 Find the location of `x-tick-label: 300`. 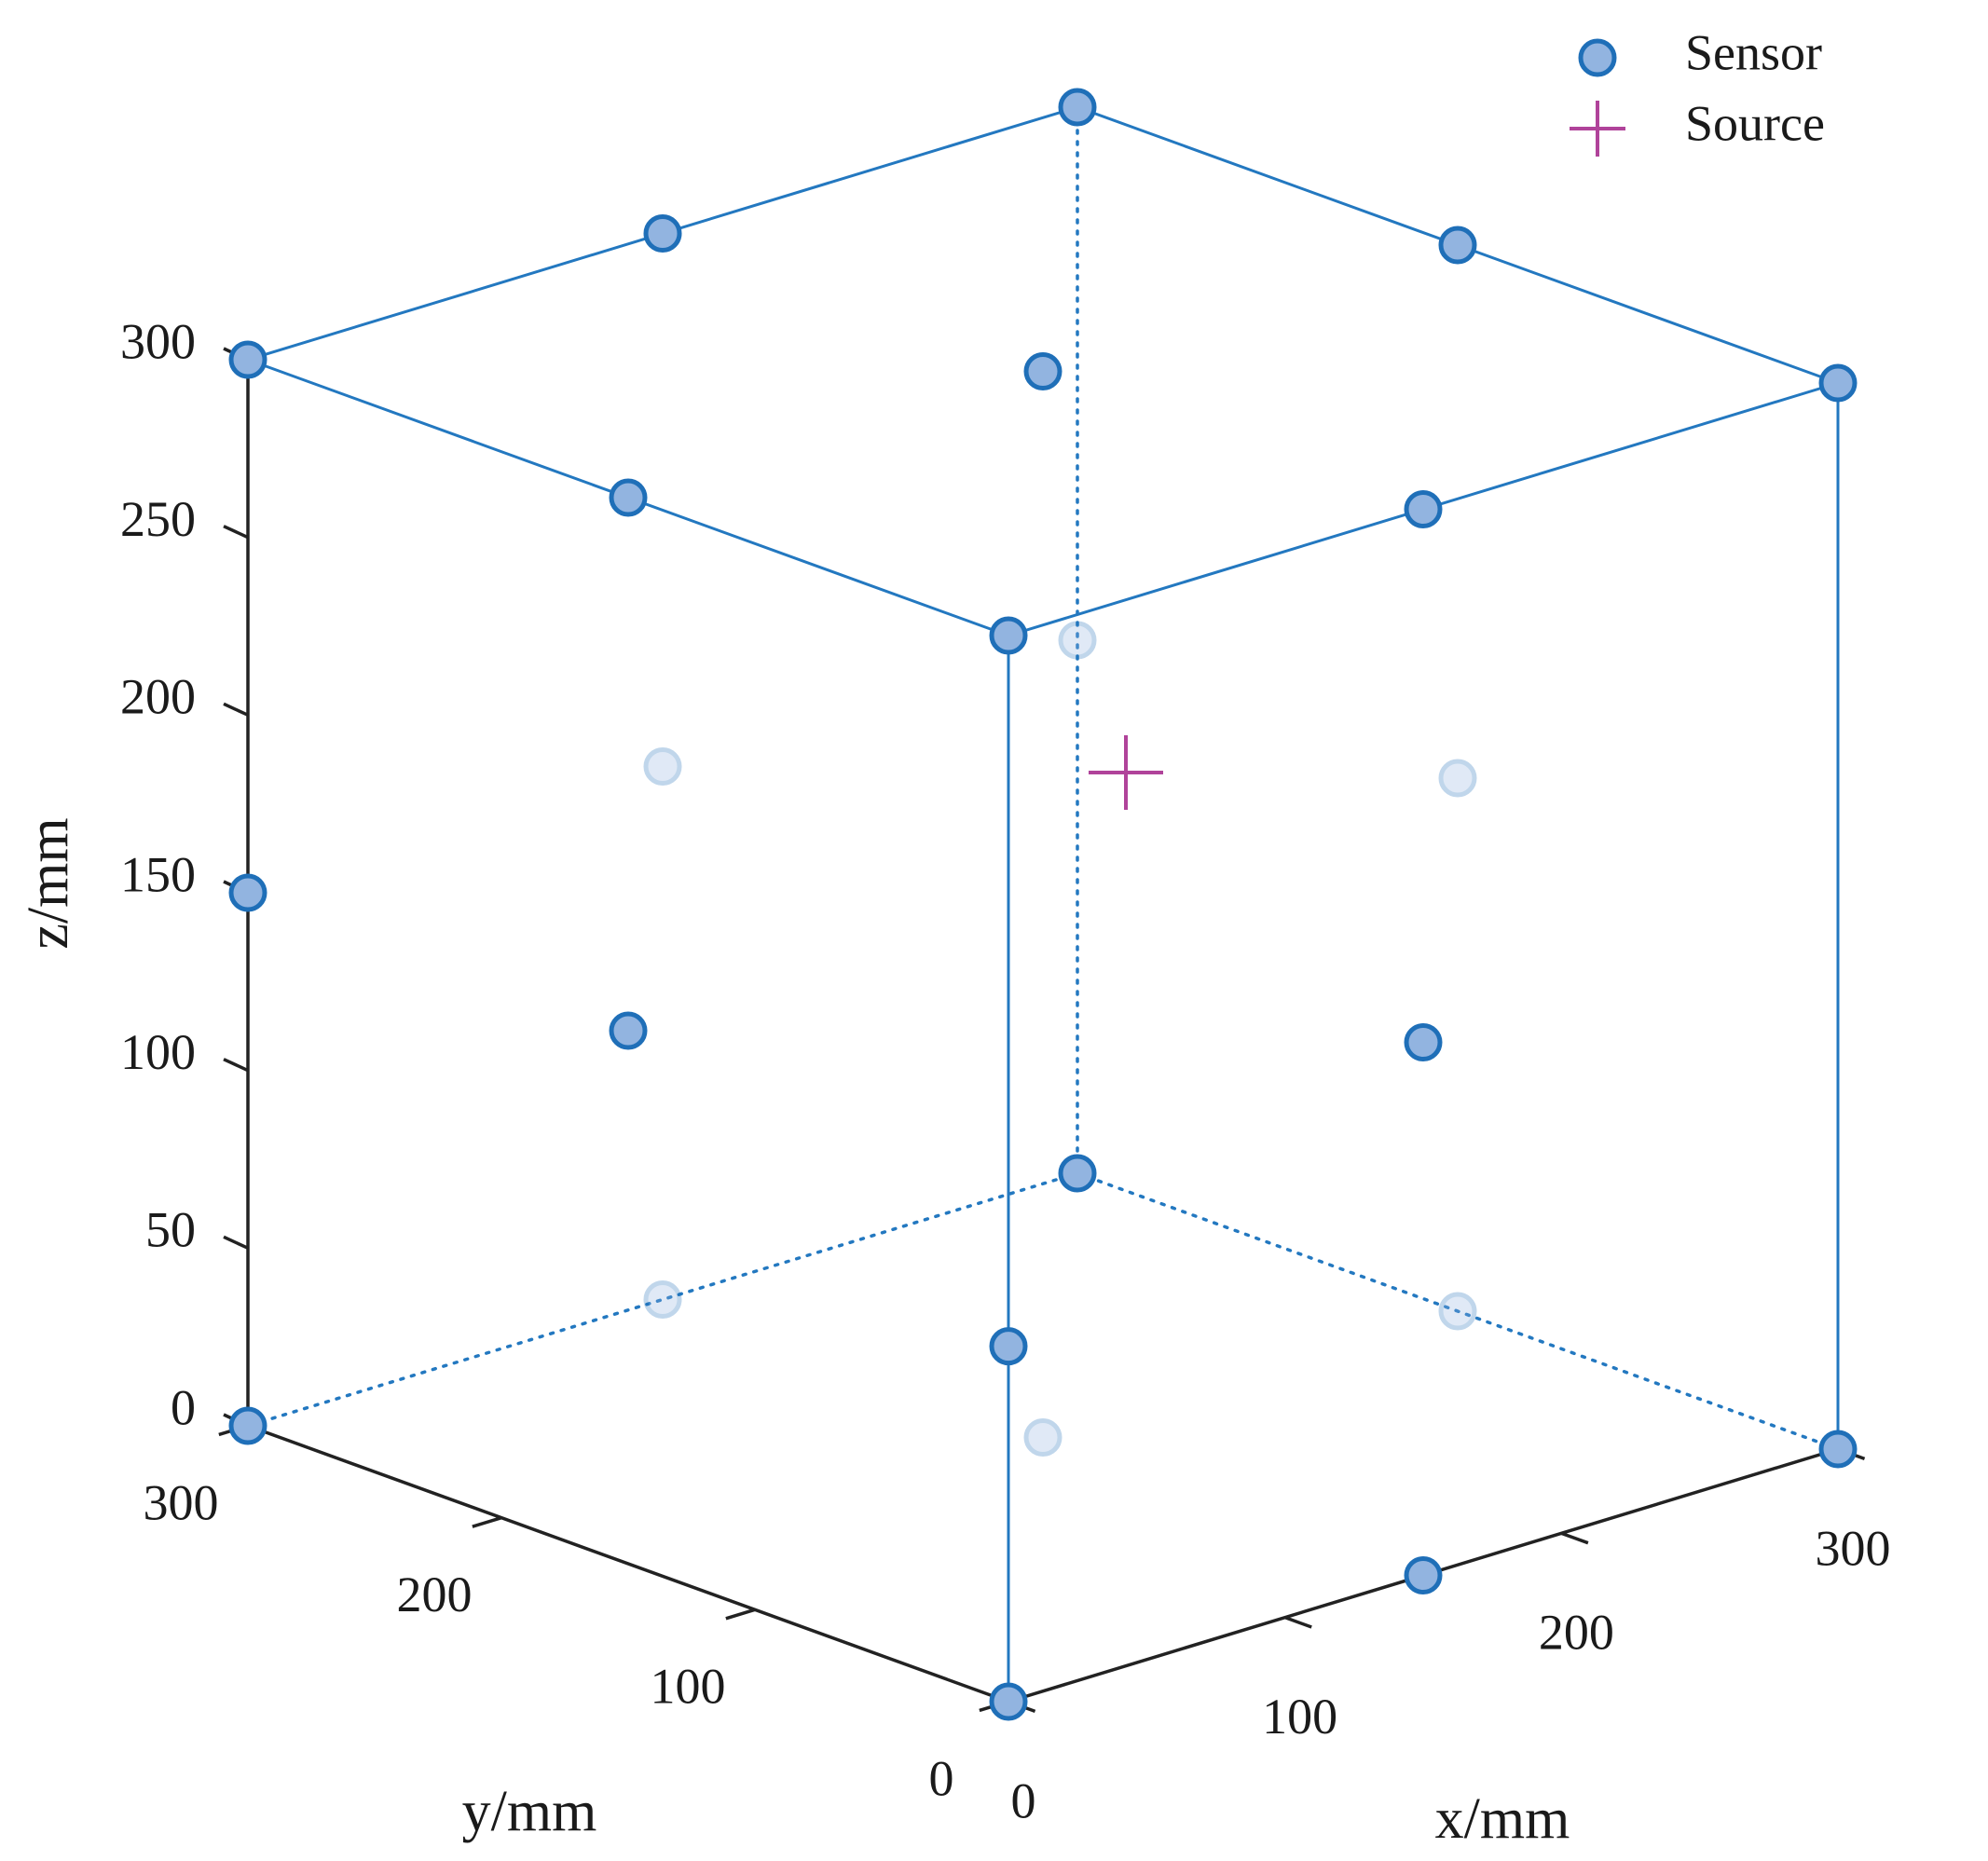

x-tick-label: 300 is located at coordinates (1853, 1548).